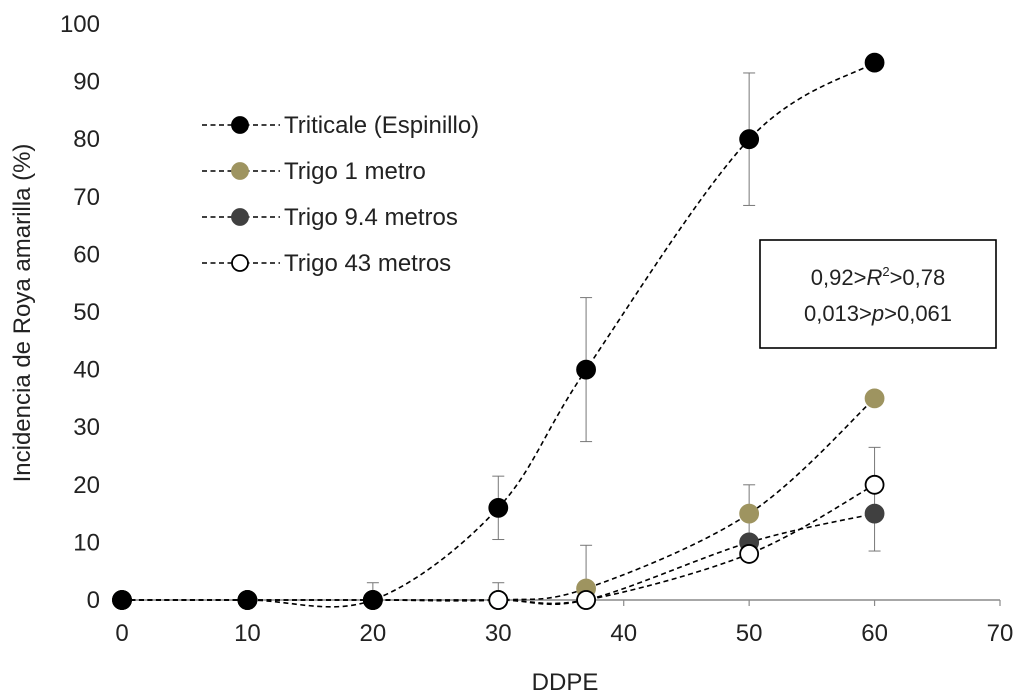  Describe the element at coordinates (885, 271) in the screenshot. I see `annotation-r2-superscript: 2` at that location.